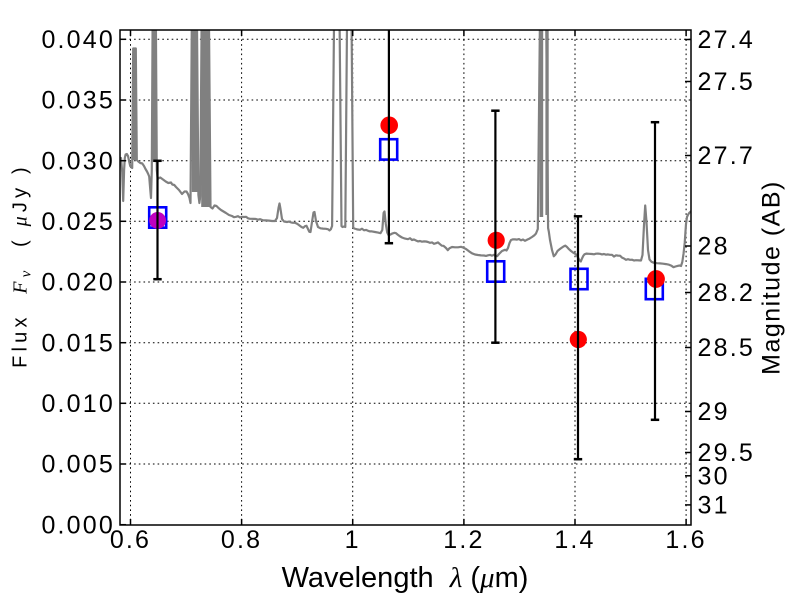 Image resolution: width=800 pixels, height=605 pixels. Describe the element at coordinates (726, 348) in the screenshot. I see `svg-text: 28.5` at that location.